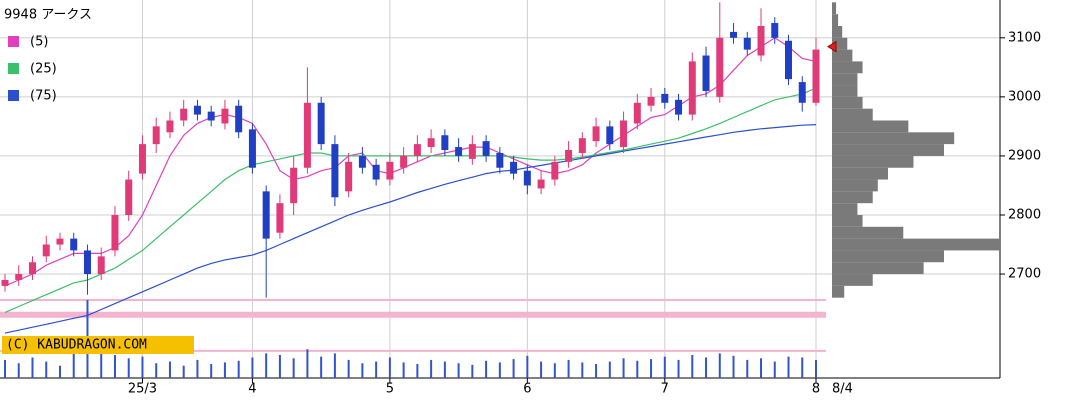  Describe the element at coordinates (390, 389) in the screenshot. I see `x-tick-label: 5` at that location.